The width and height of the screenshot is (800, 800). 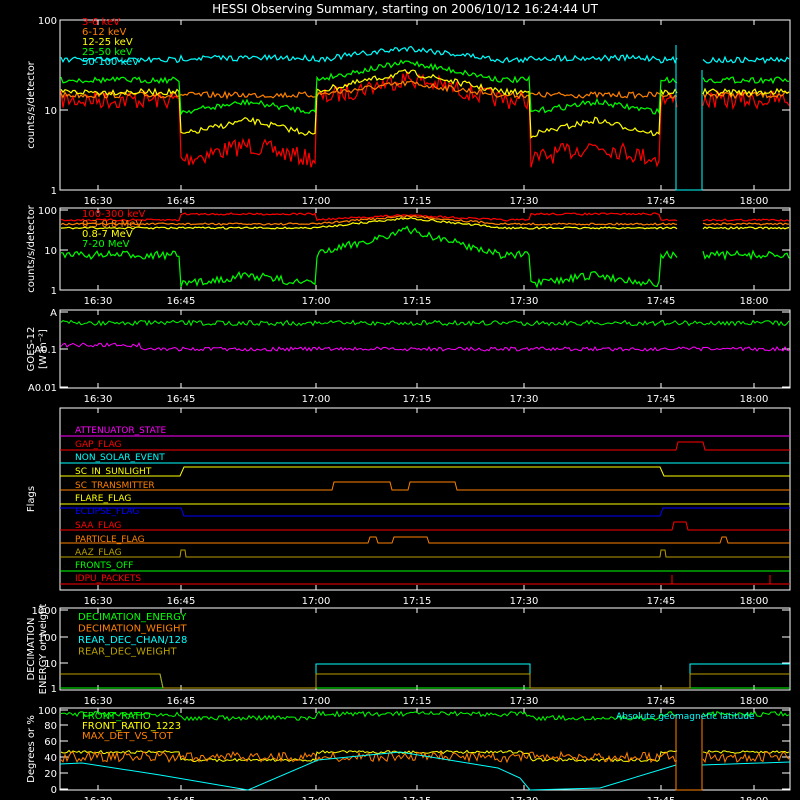 I want to click on series-goes-long, so click(x=425, y=323).